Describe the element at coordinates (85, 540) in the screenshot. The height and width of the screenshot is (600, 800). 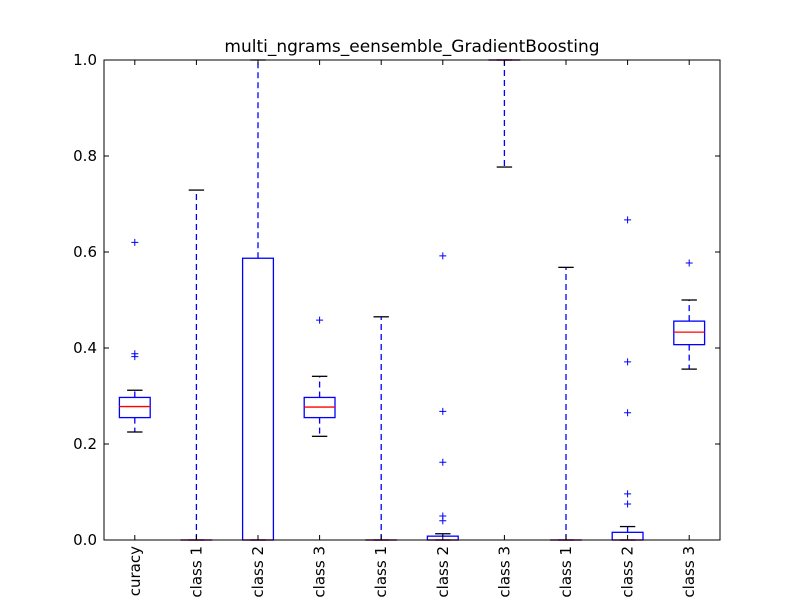
I see `y-tick-label: 0.0` at that location.